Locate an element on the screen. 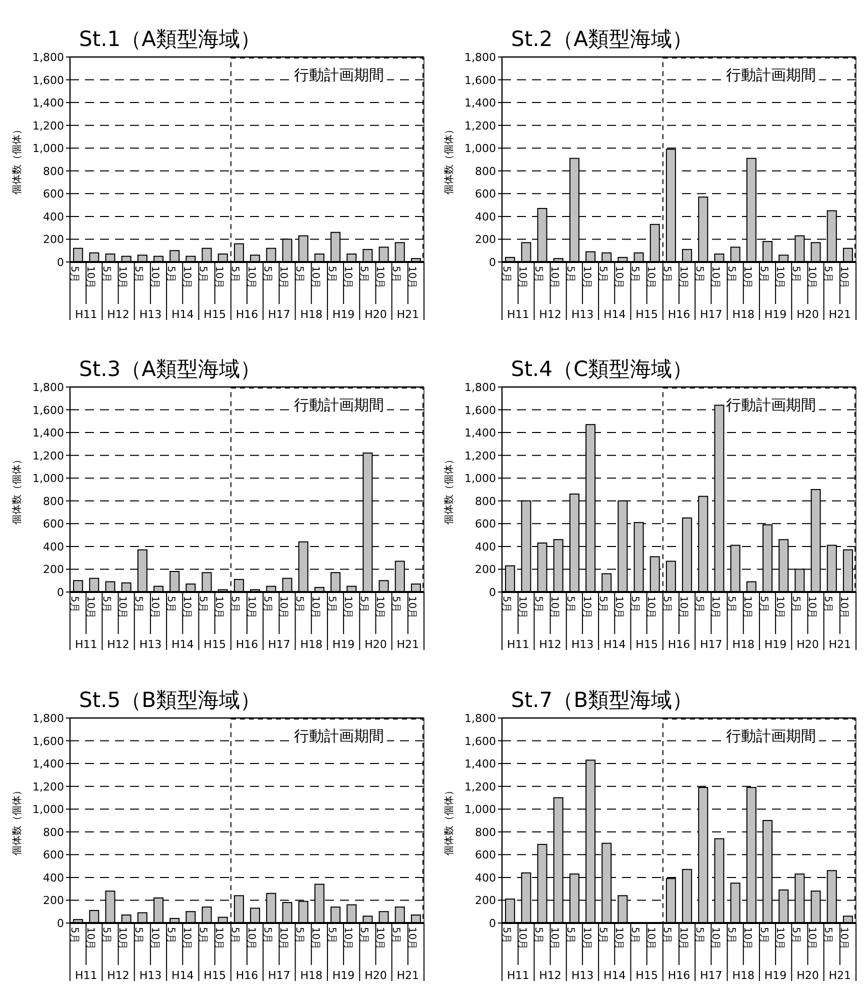 This screenshot has width=865, height=993. y-tick-label: 400 is located at coordinates (485, 547).